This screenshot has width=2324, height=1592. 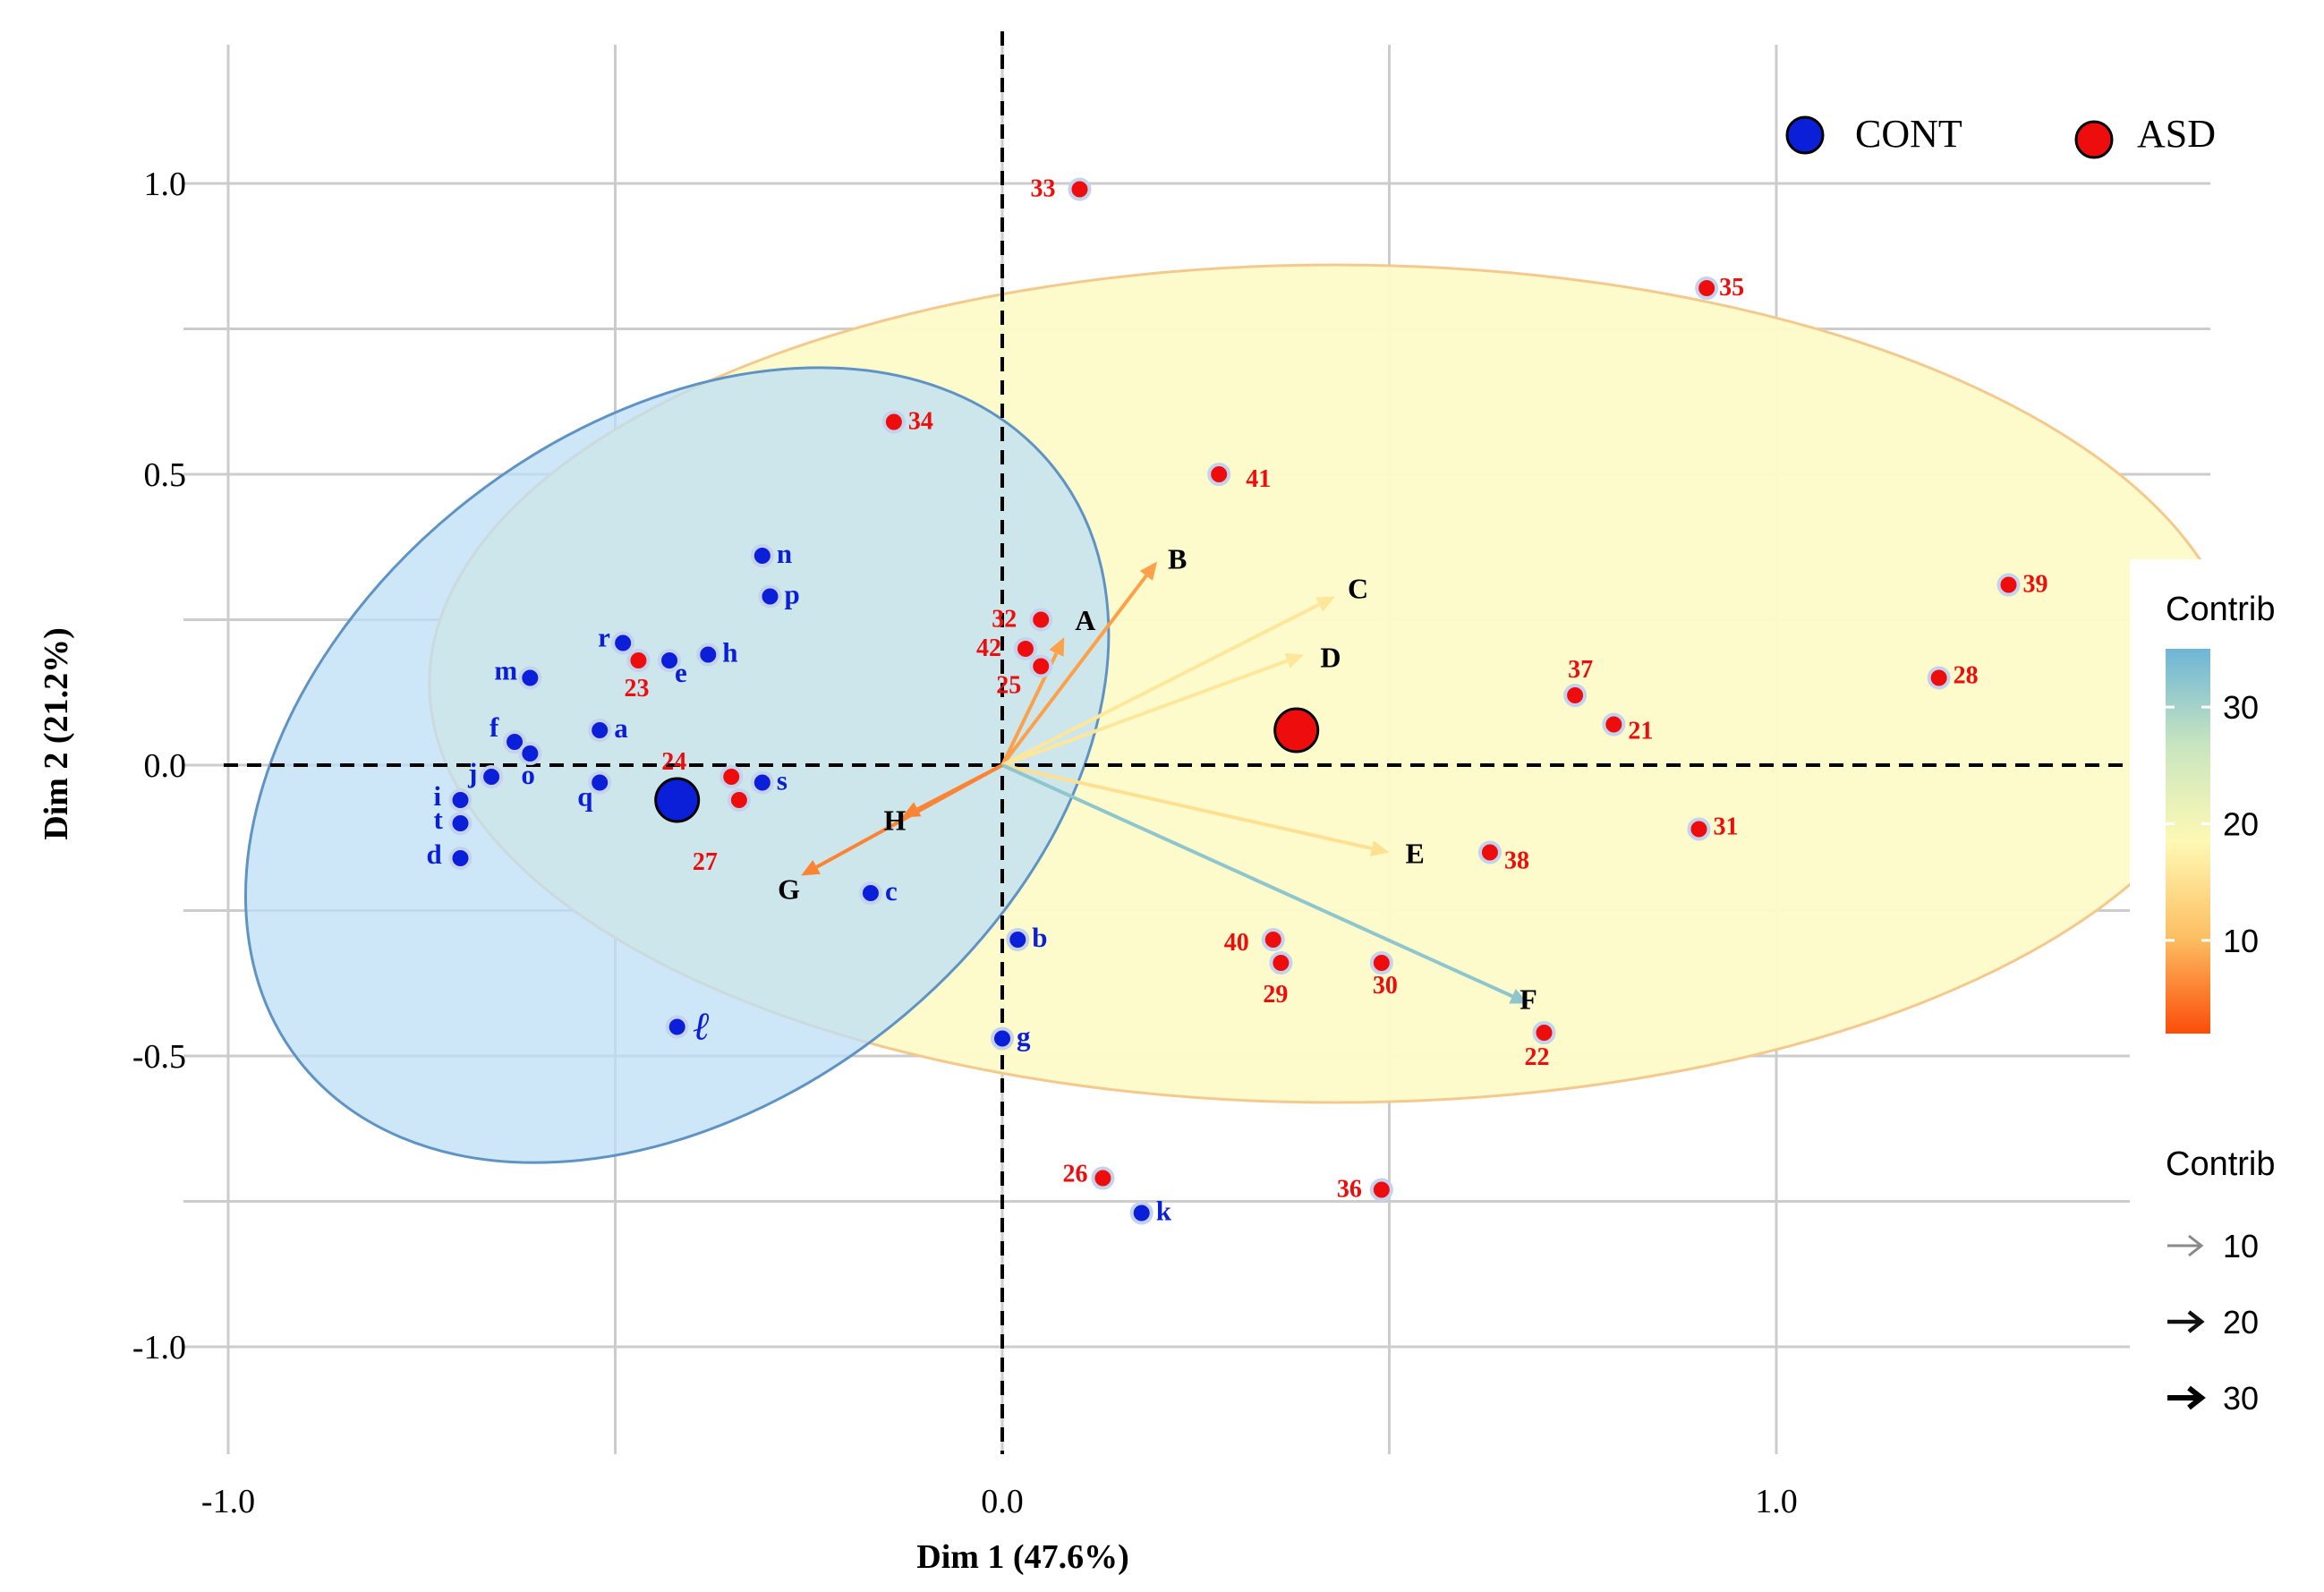 What do you see at coordinates (439, 819) in the screenshot?
I see `cont-point-label: t` at bounding box center [439, 819].